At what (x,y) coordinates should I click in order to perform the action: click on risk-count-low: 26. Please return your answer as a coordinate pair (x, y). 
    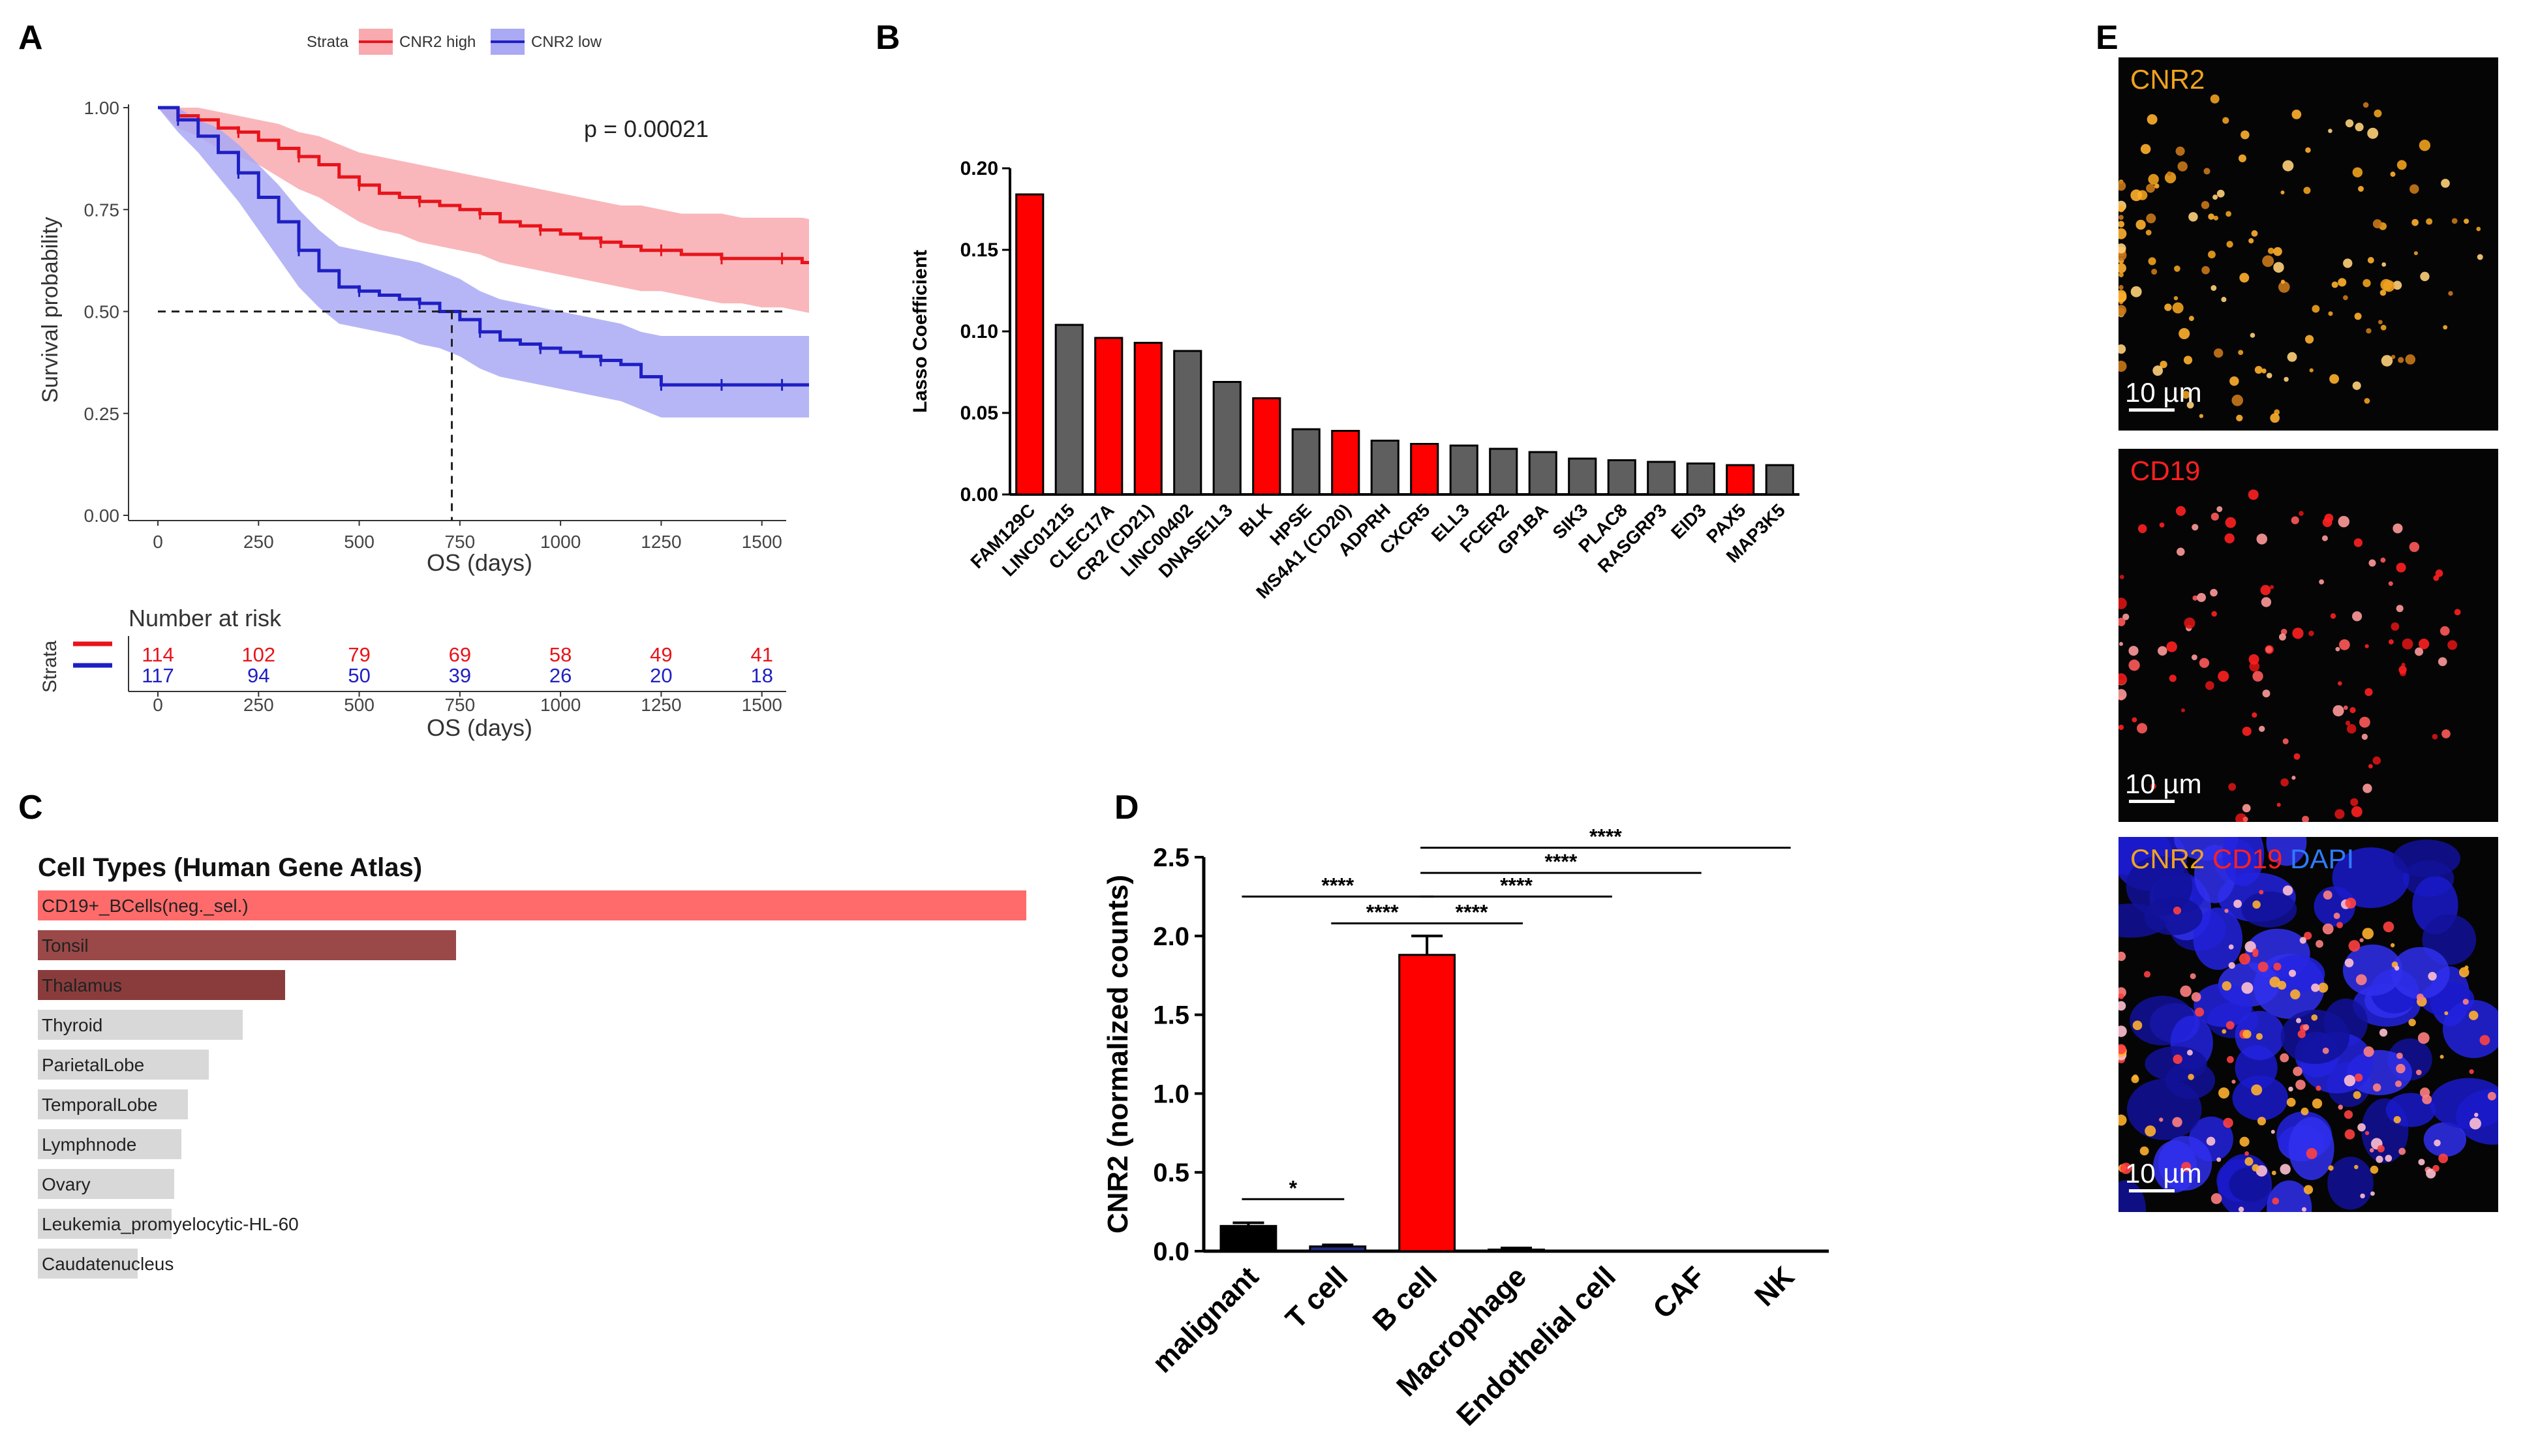
    Looking at the image, I should click on (561, 676).